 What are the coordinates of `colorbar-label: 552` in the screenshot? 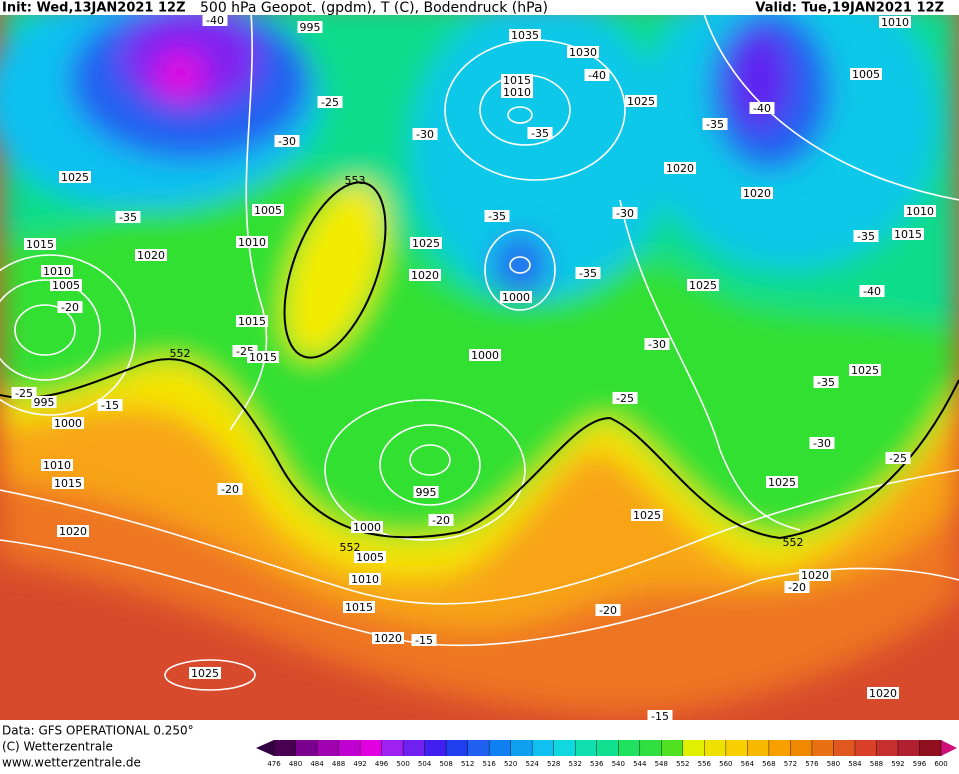 It's located at (682, 764).